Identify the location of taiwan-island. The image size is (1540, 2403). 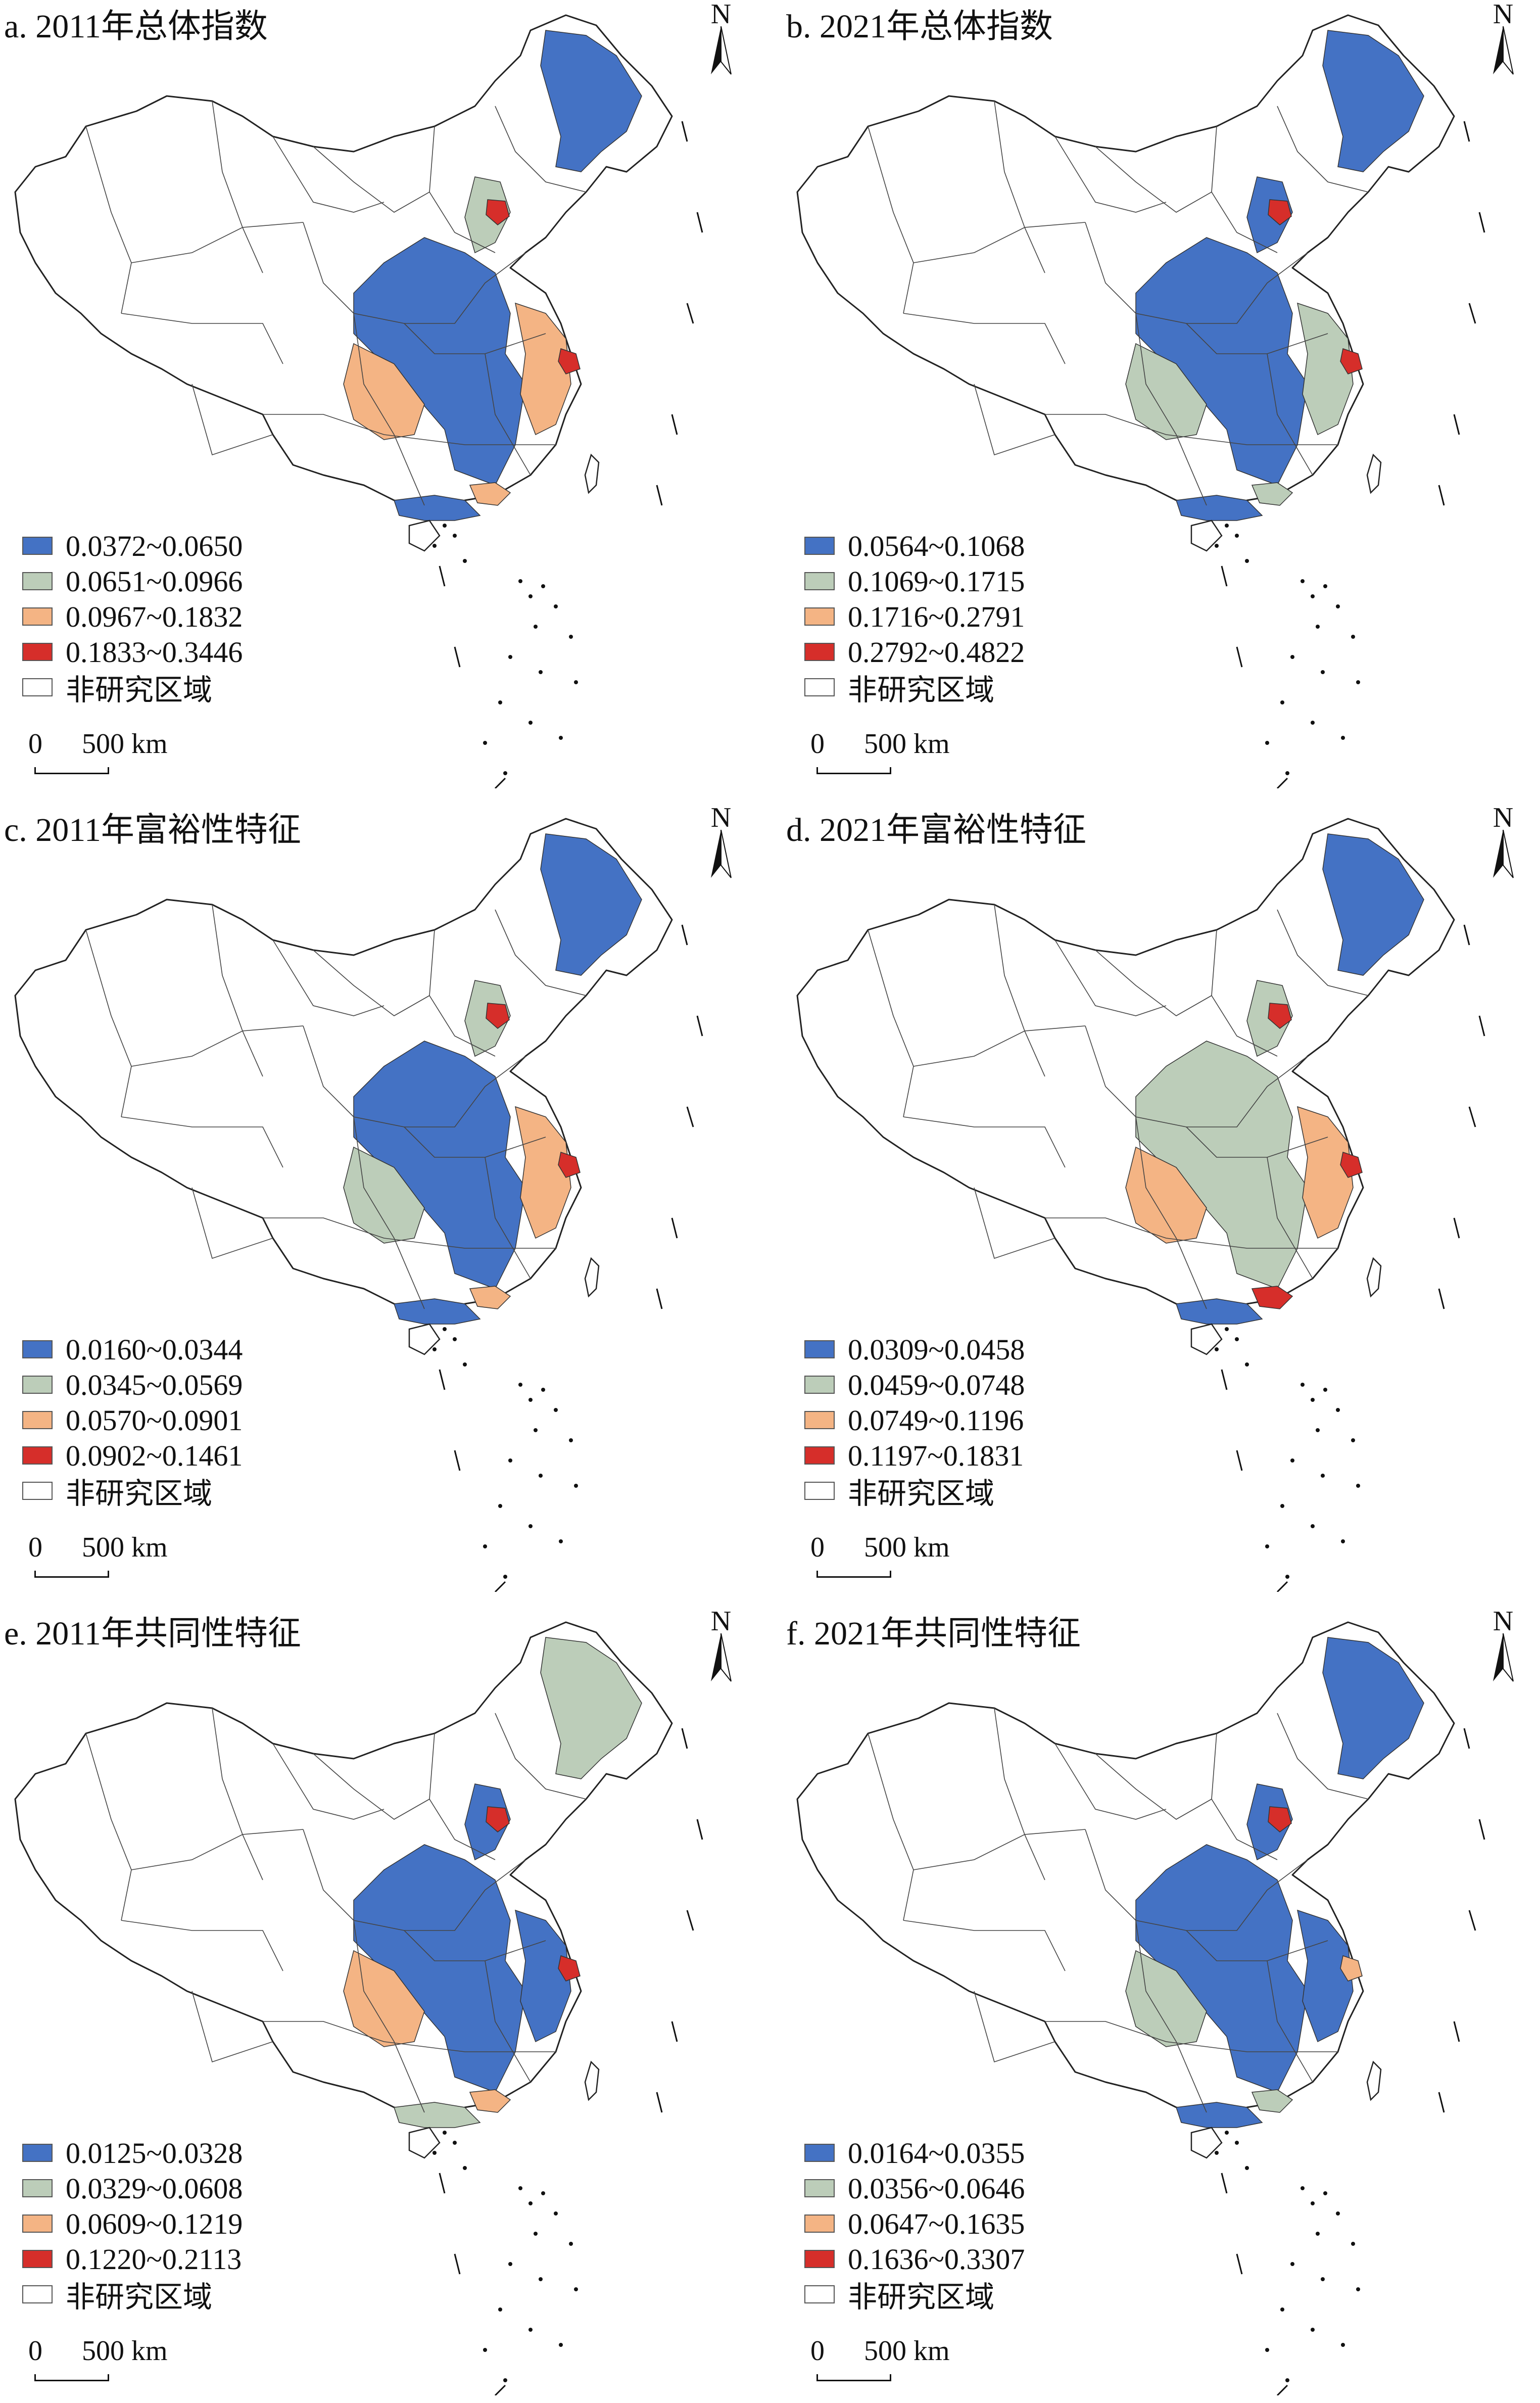
(592, 2080).